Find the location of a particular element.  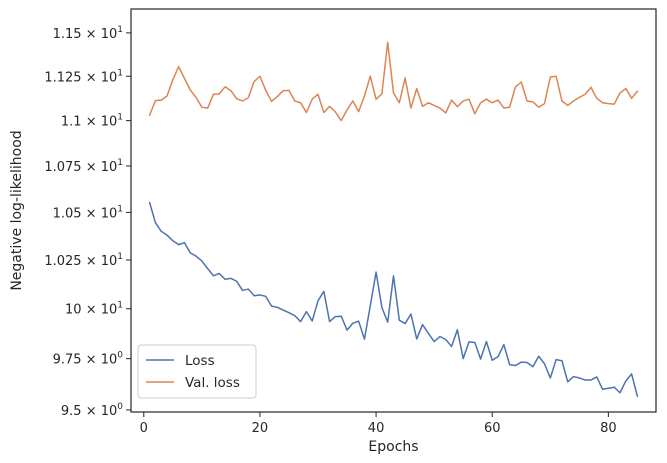

x-tick-label: 20 is located at coordinates (260, 428).